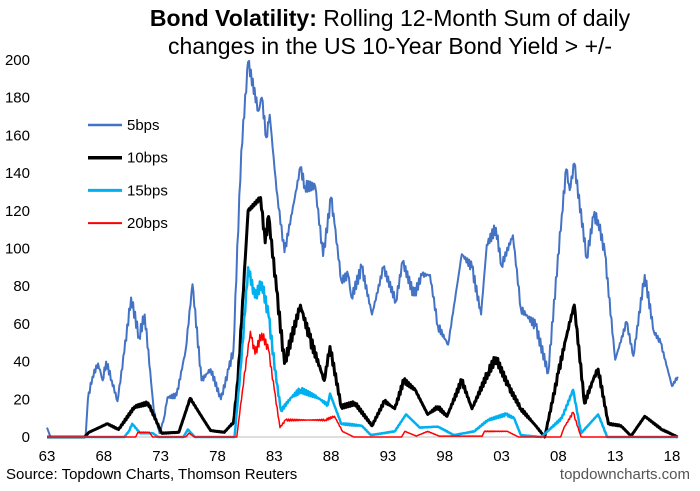  Describe the element at coordinates (624, 474) in the screenshot. I see `brand-watermark: topdowncharts.com` at that location.